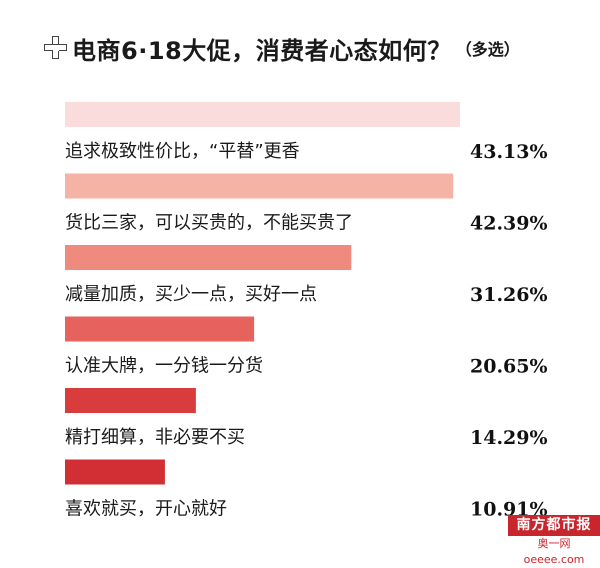 The height and width of the screenshot is (568, 600). I want to click on logo-site: 奥一网oeeee.com, so click(554, 551).